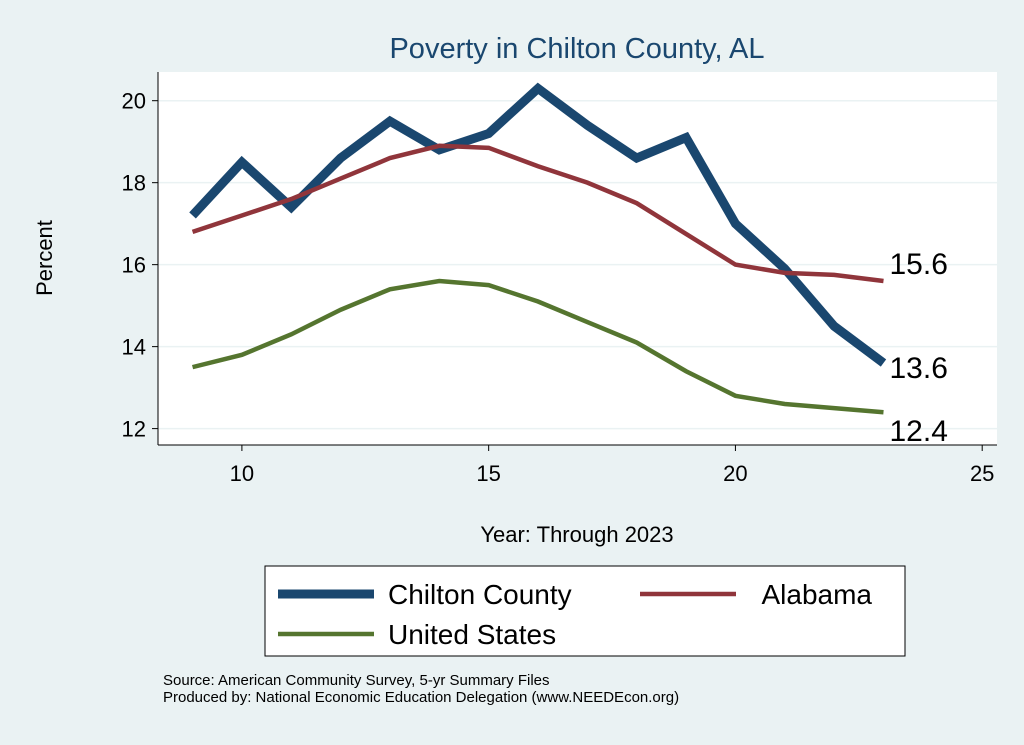 This screenshot has height=745, width=1024. What do you see at coordinates (538, 346) in the screenshot?
I see `series-line-united-states` at bounding box center [538, 346].